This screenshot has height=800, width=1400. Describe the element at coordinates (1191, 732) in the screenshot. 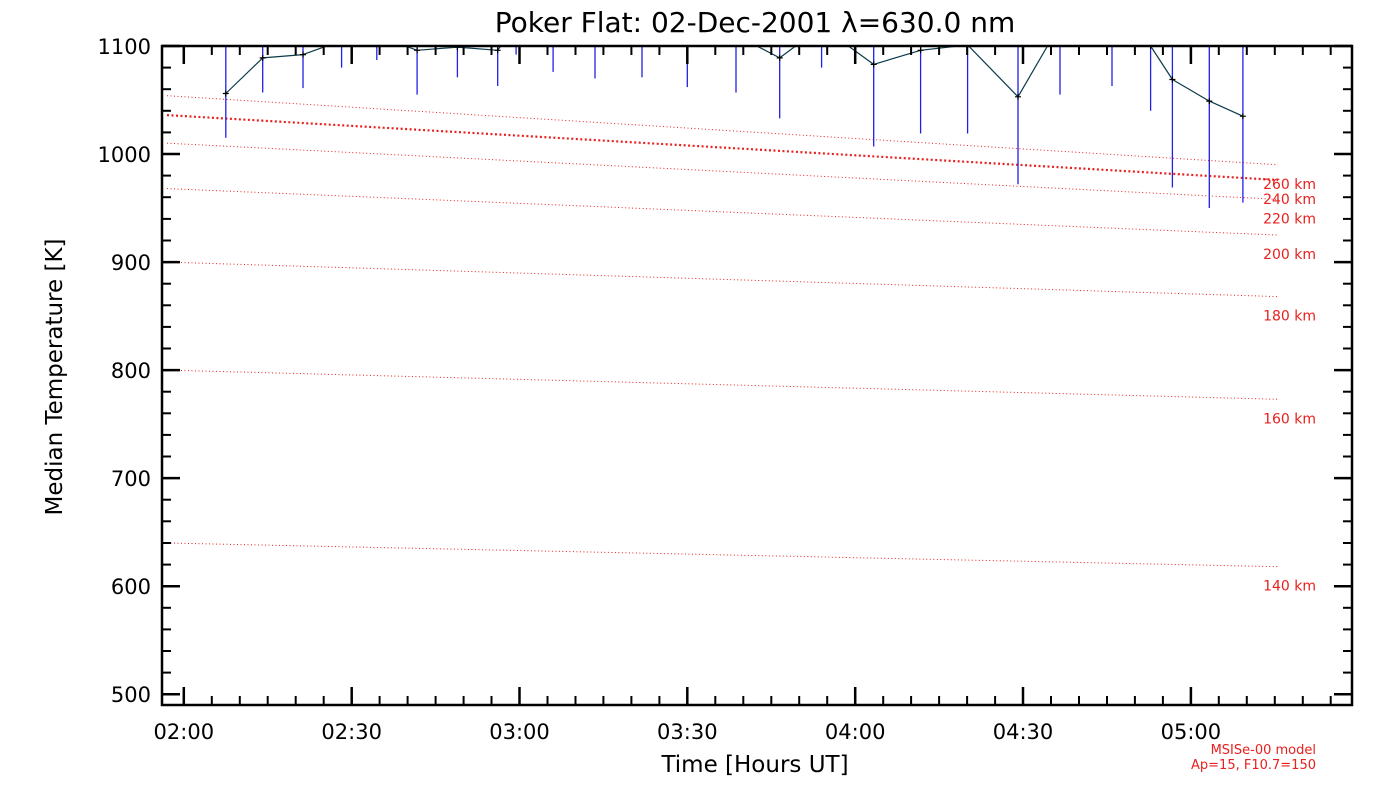

I see `x-tick-label-6: 05:00` at that location.